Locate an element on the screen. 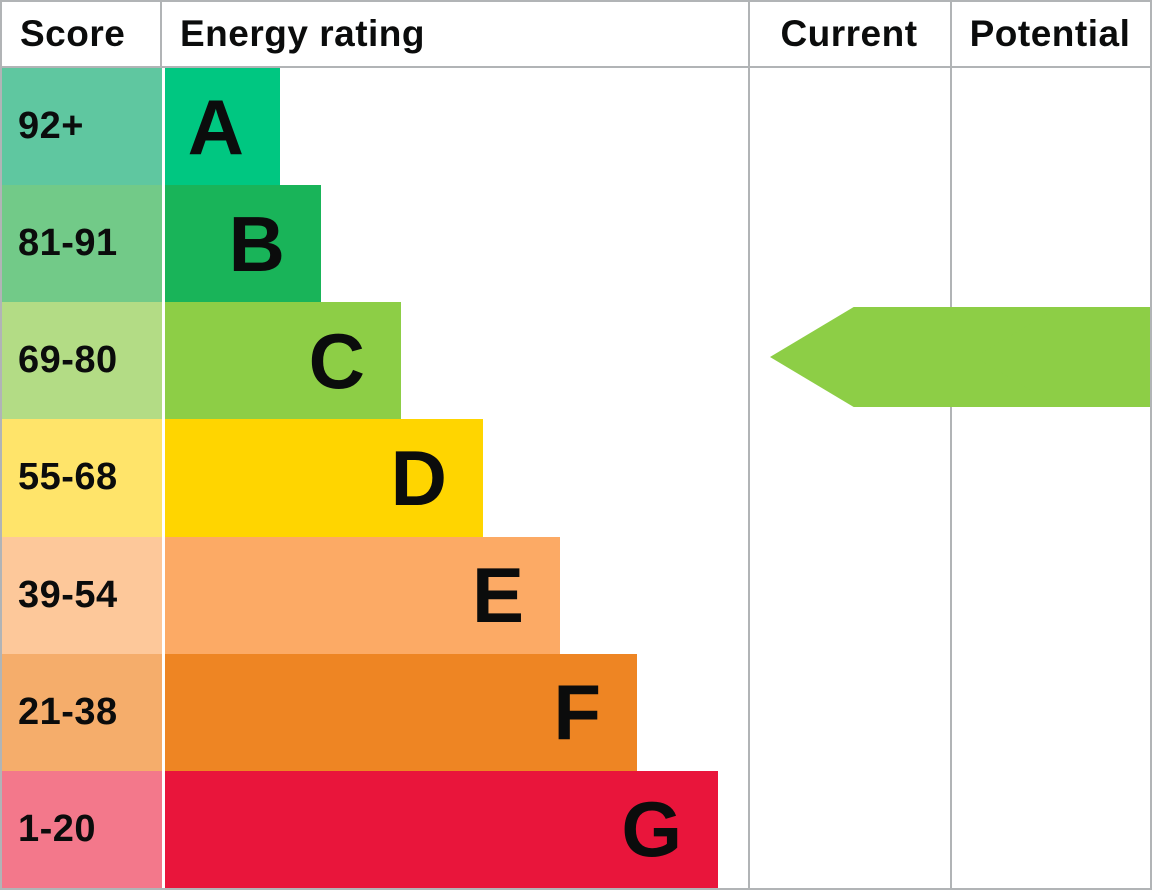  header-score-label: Score is located at coordinates (73, 33).